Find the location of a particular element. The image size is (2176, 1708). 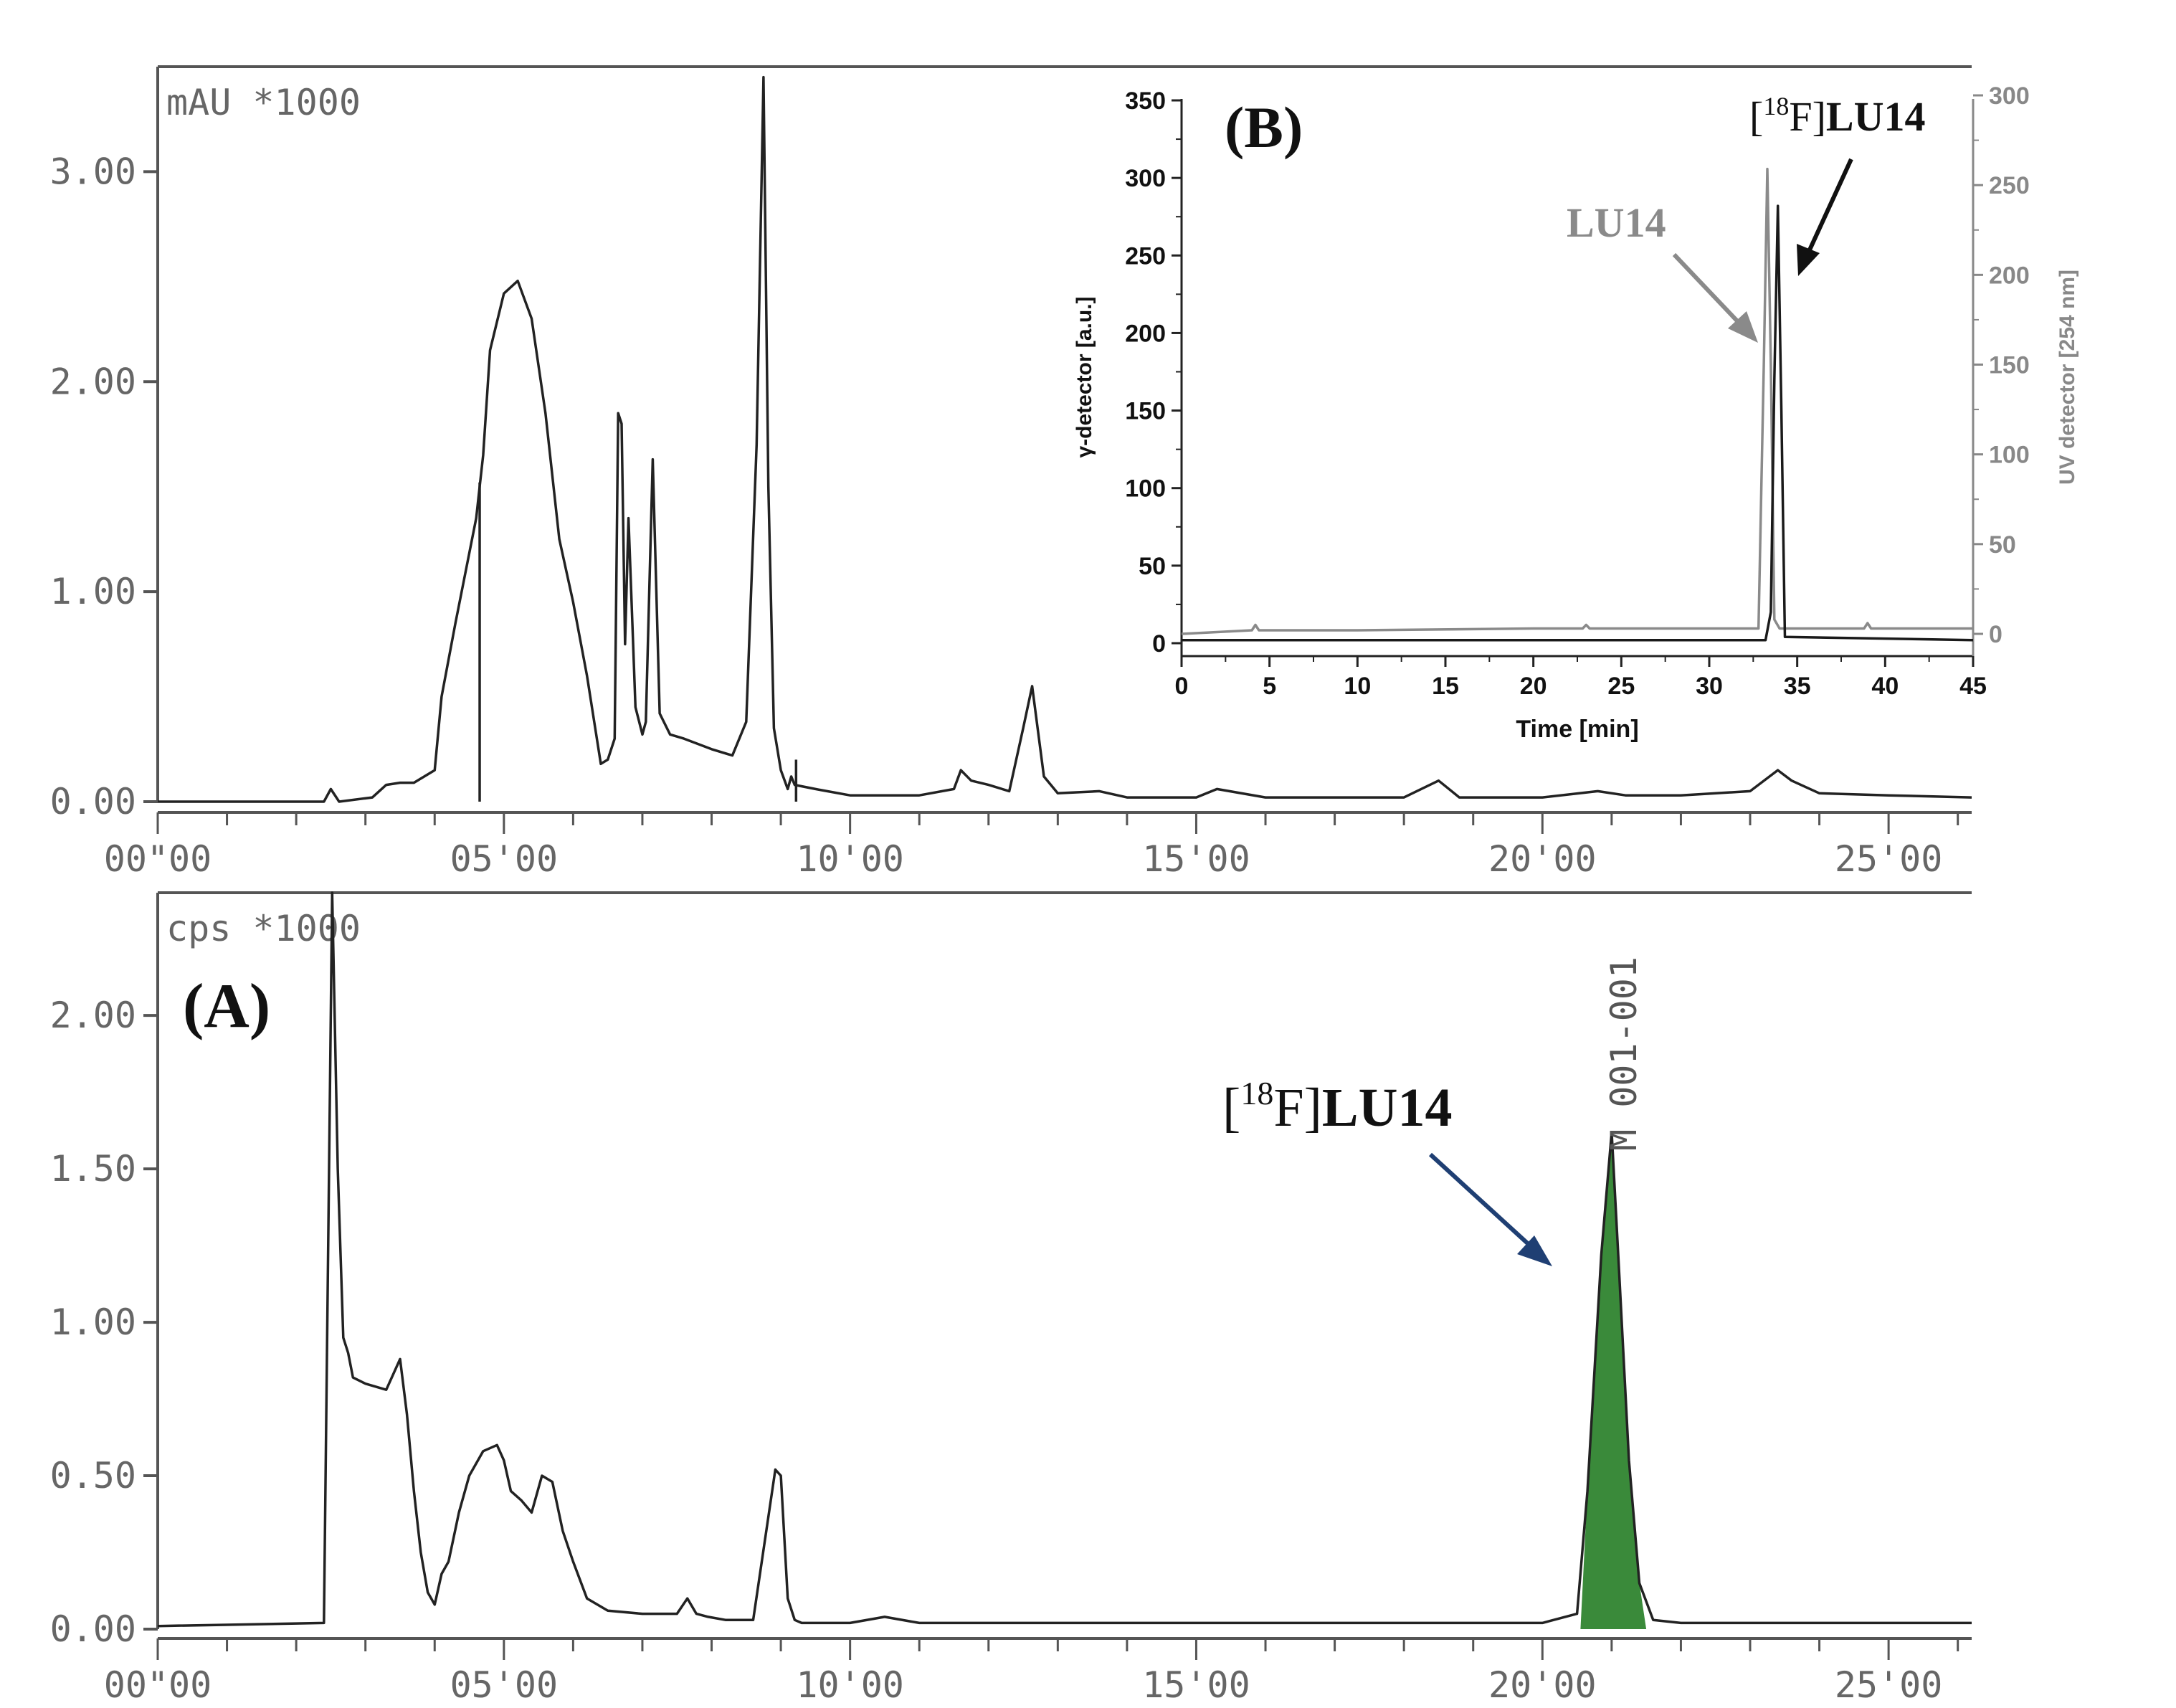

lu14-a-isotope: 18 is located at coordinates (1256, 1093).